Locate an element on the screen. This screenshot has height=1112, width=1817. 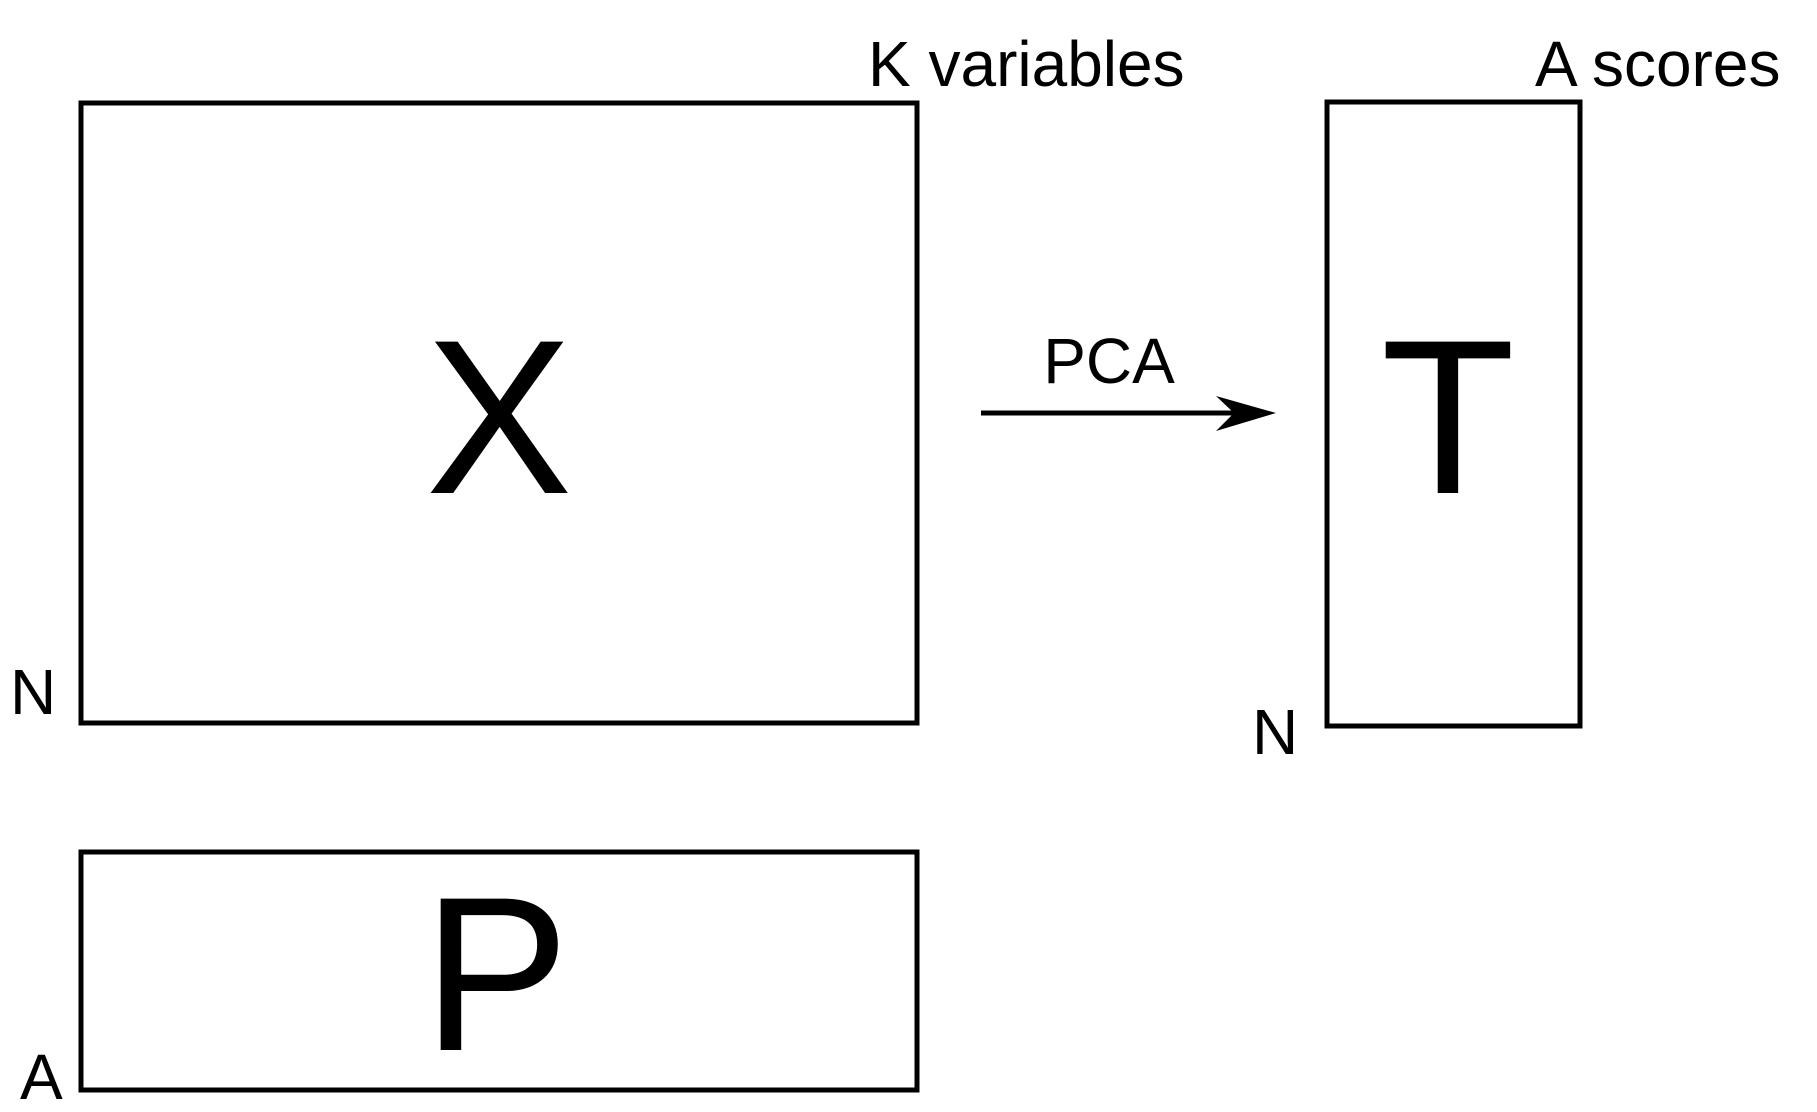
matrix-t-rows-label: N is located at coordinates (1275, 732).